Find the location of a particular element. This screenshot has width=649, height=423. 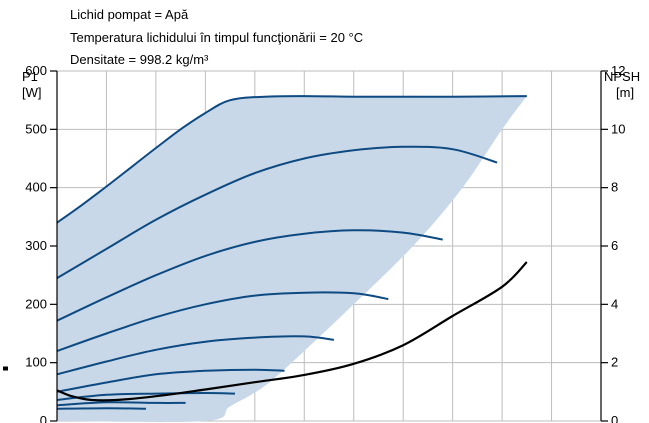

y-left-tick-label: 300 is located at coordinates (36, 245).